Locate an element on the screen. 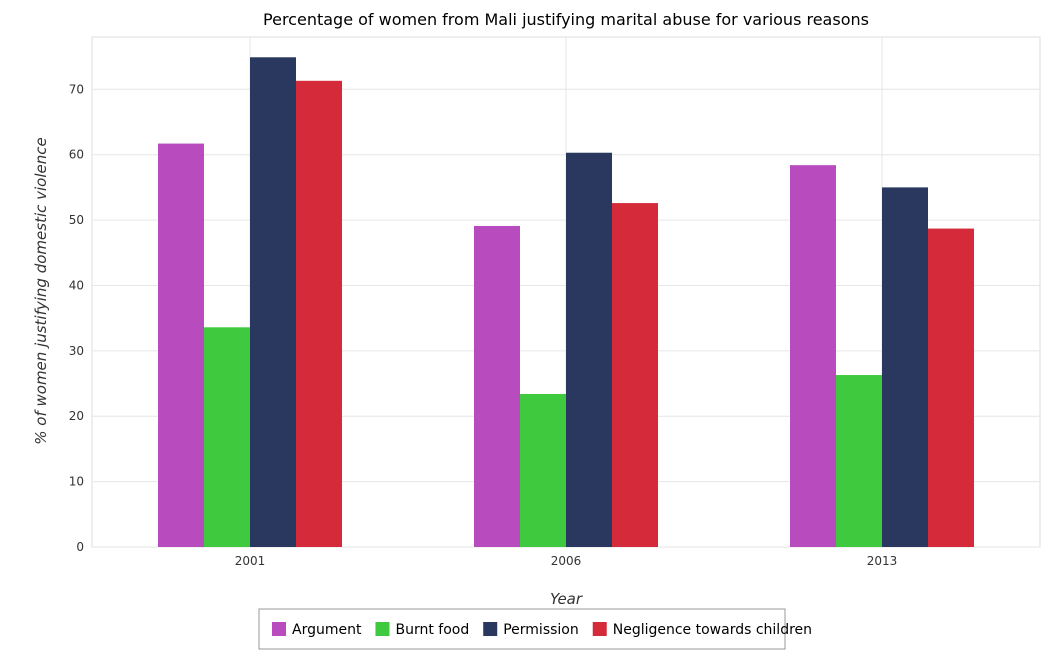 Image resolution: width=1043 pixels, height=654 pixels. x-tick-label: 2001 is located at coordinates (250, 561).